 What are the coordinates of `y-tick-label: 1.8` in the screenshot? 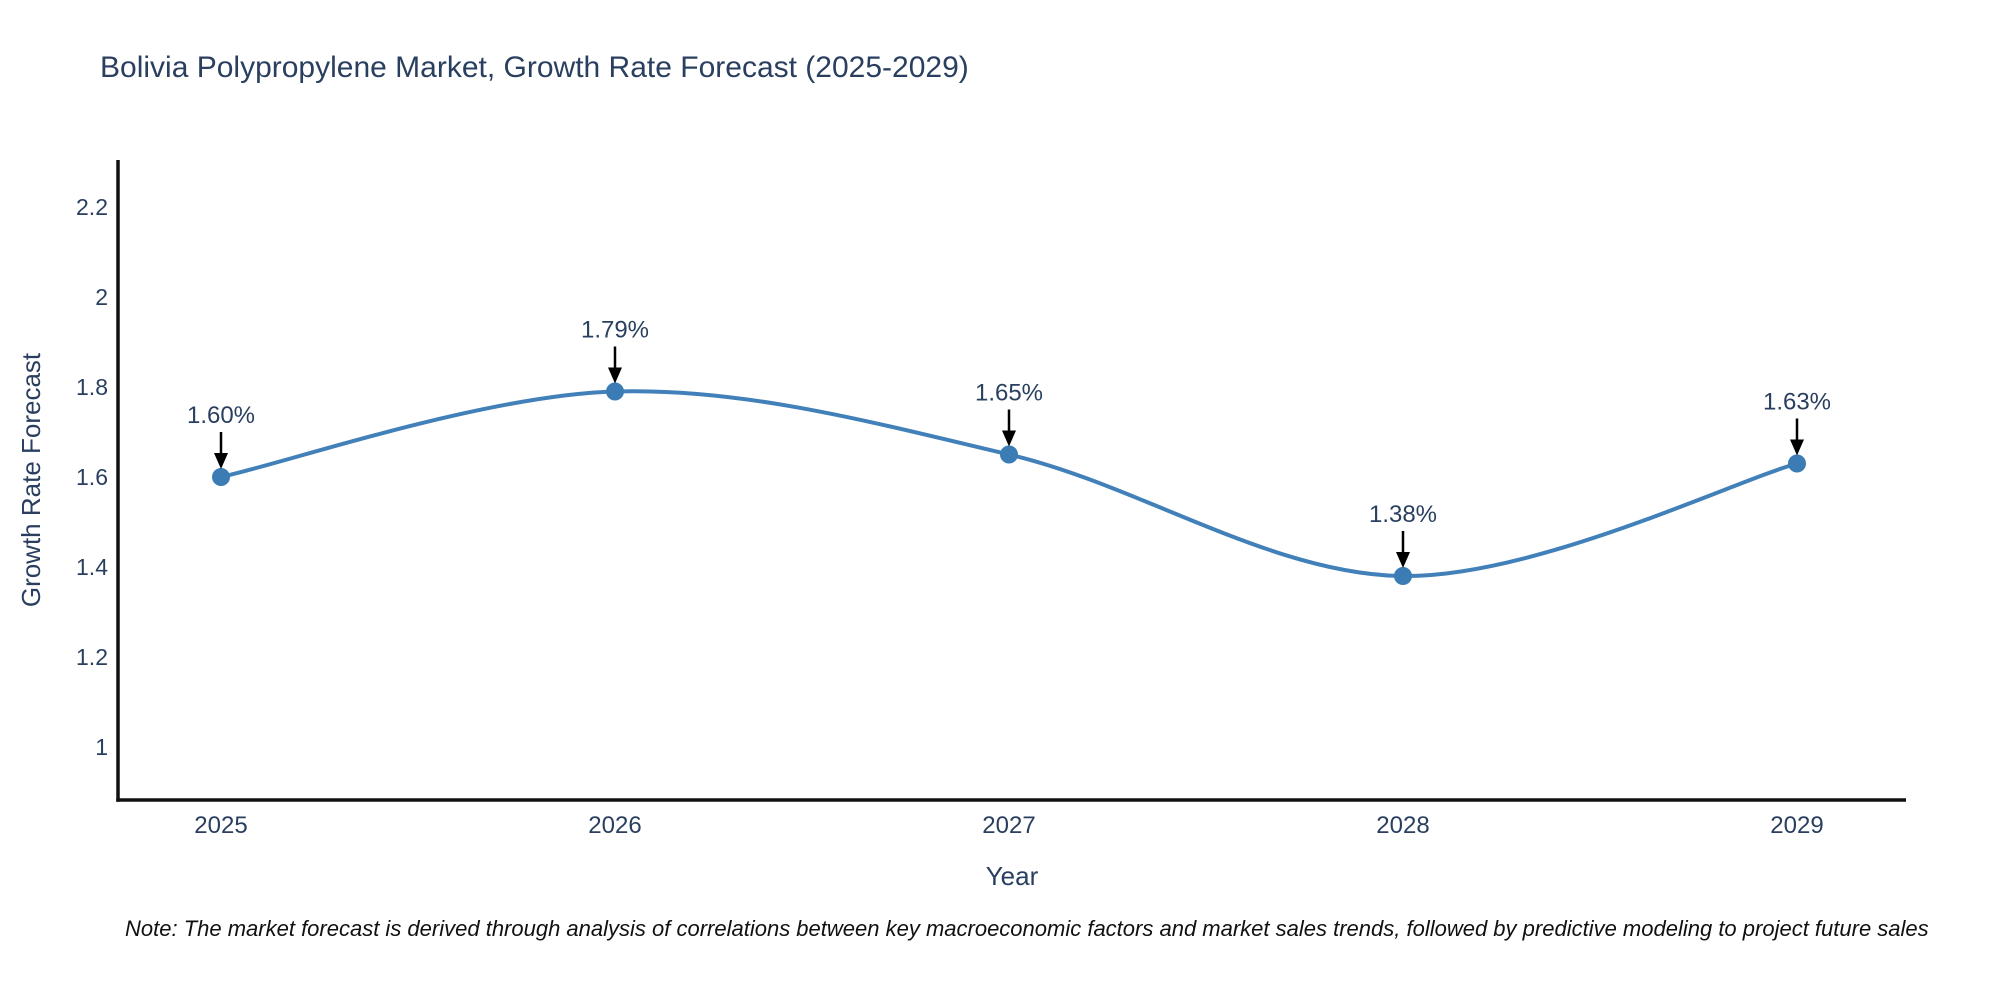 It's located at (92, 387).